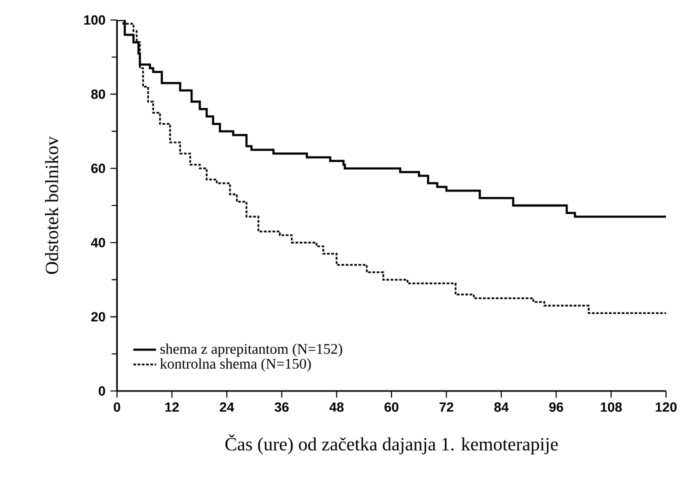 The height and width of the screenshot is (480, 681). Describe the element at coordinates (336, 407) in the screenshot. I see `x-tick-label: 48` at that location.